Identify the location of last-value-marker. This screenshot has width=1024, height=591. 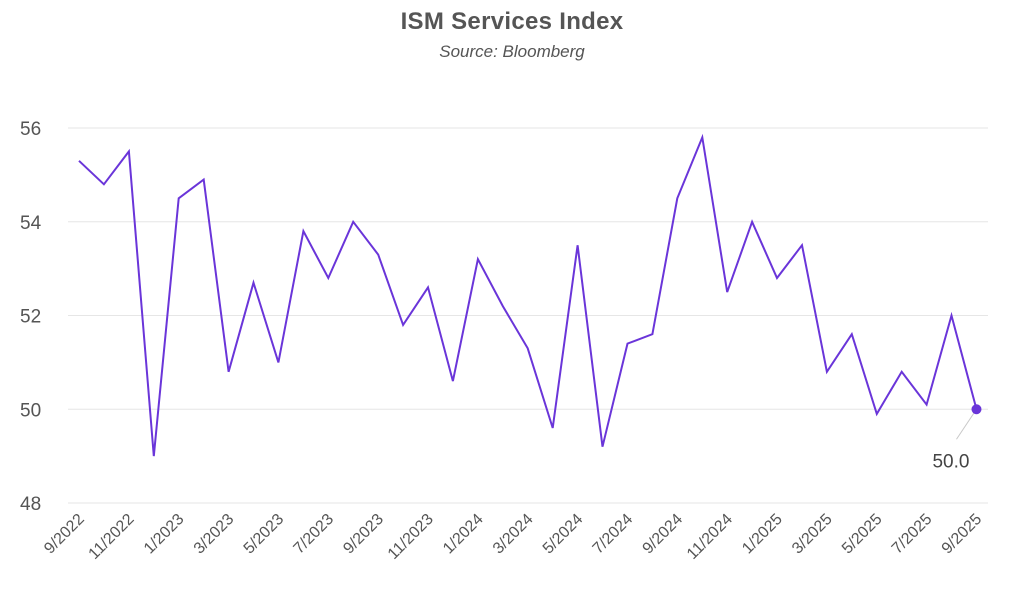
(976, 409).